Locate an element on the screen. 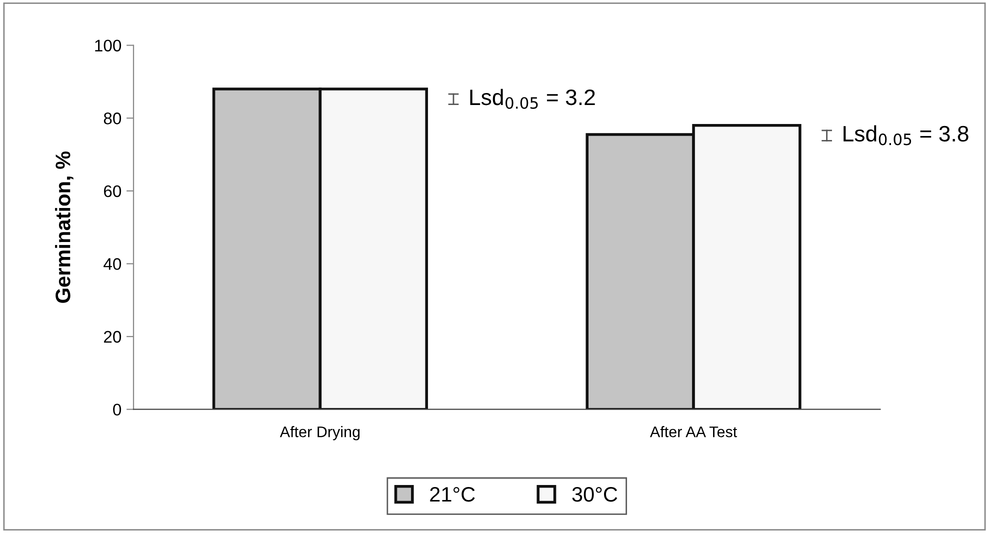  x-tick-label: After Drying is located at coordinates (320, 433).